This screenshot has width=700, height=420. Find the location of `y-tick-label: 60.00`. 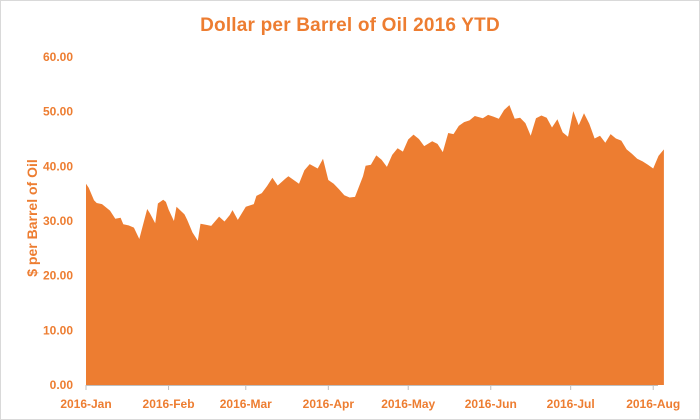

y-tick-label: 60.00 is located at coordinates (58, 57).